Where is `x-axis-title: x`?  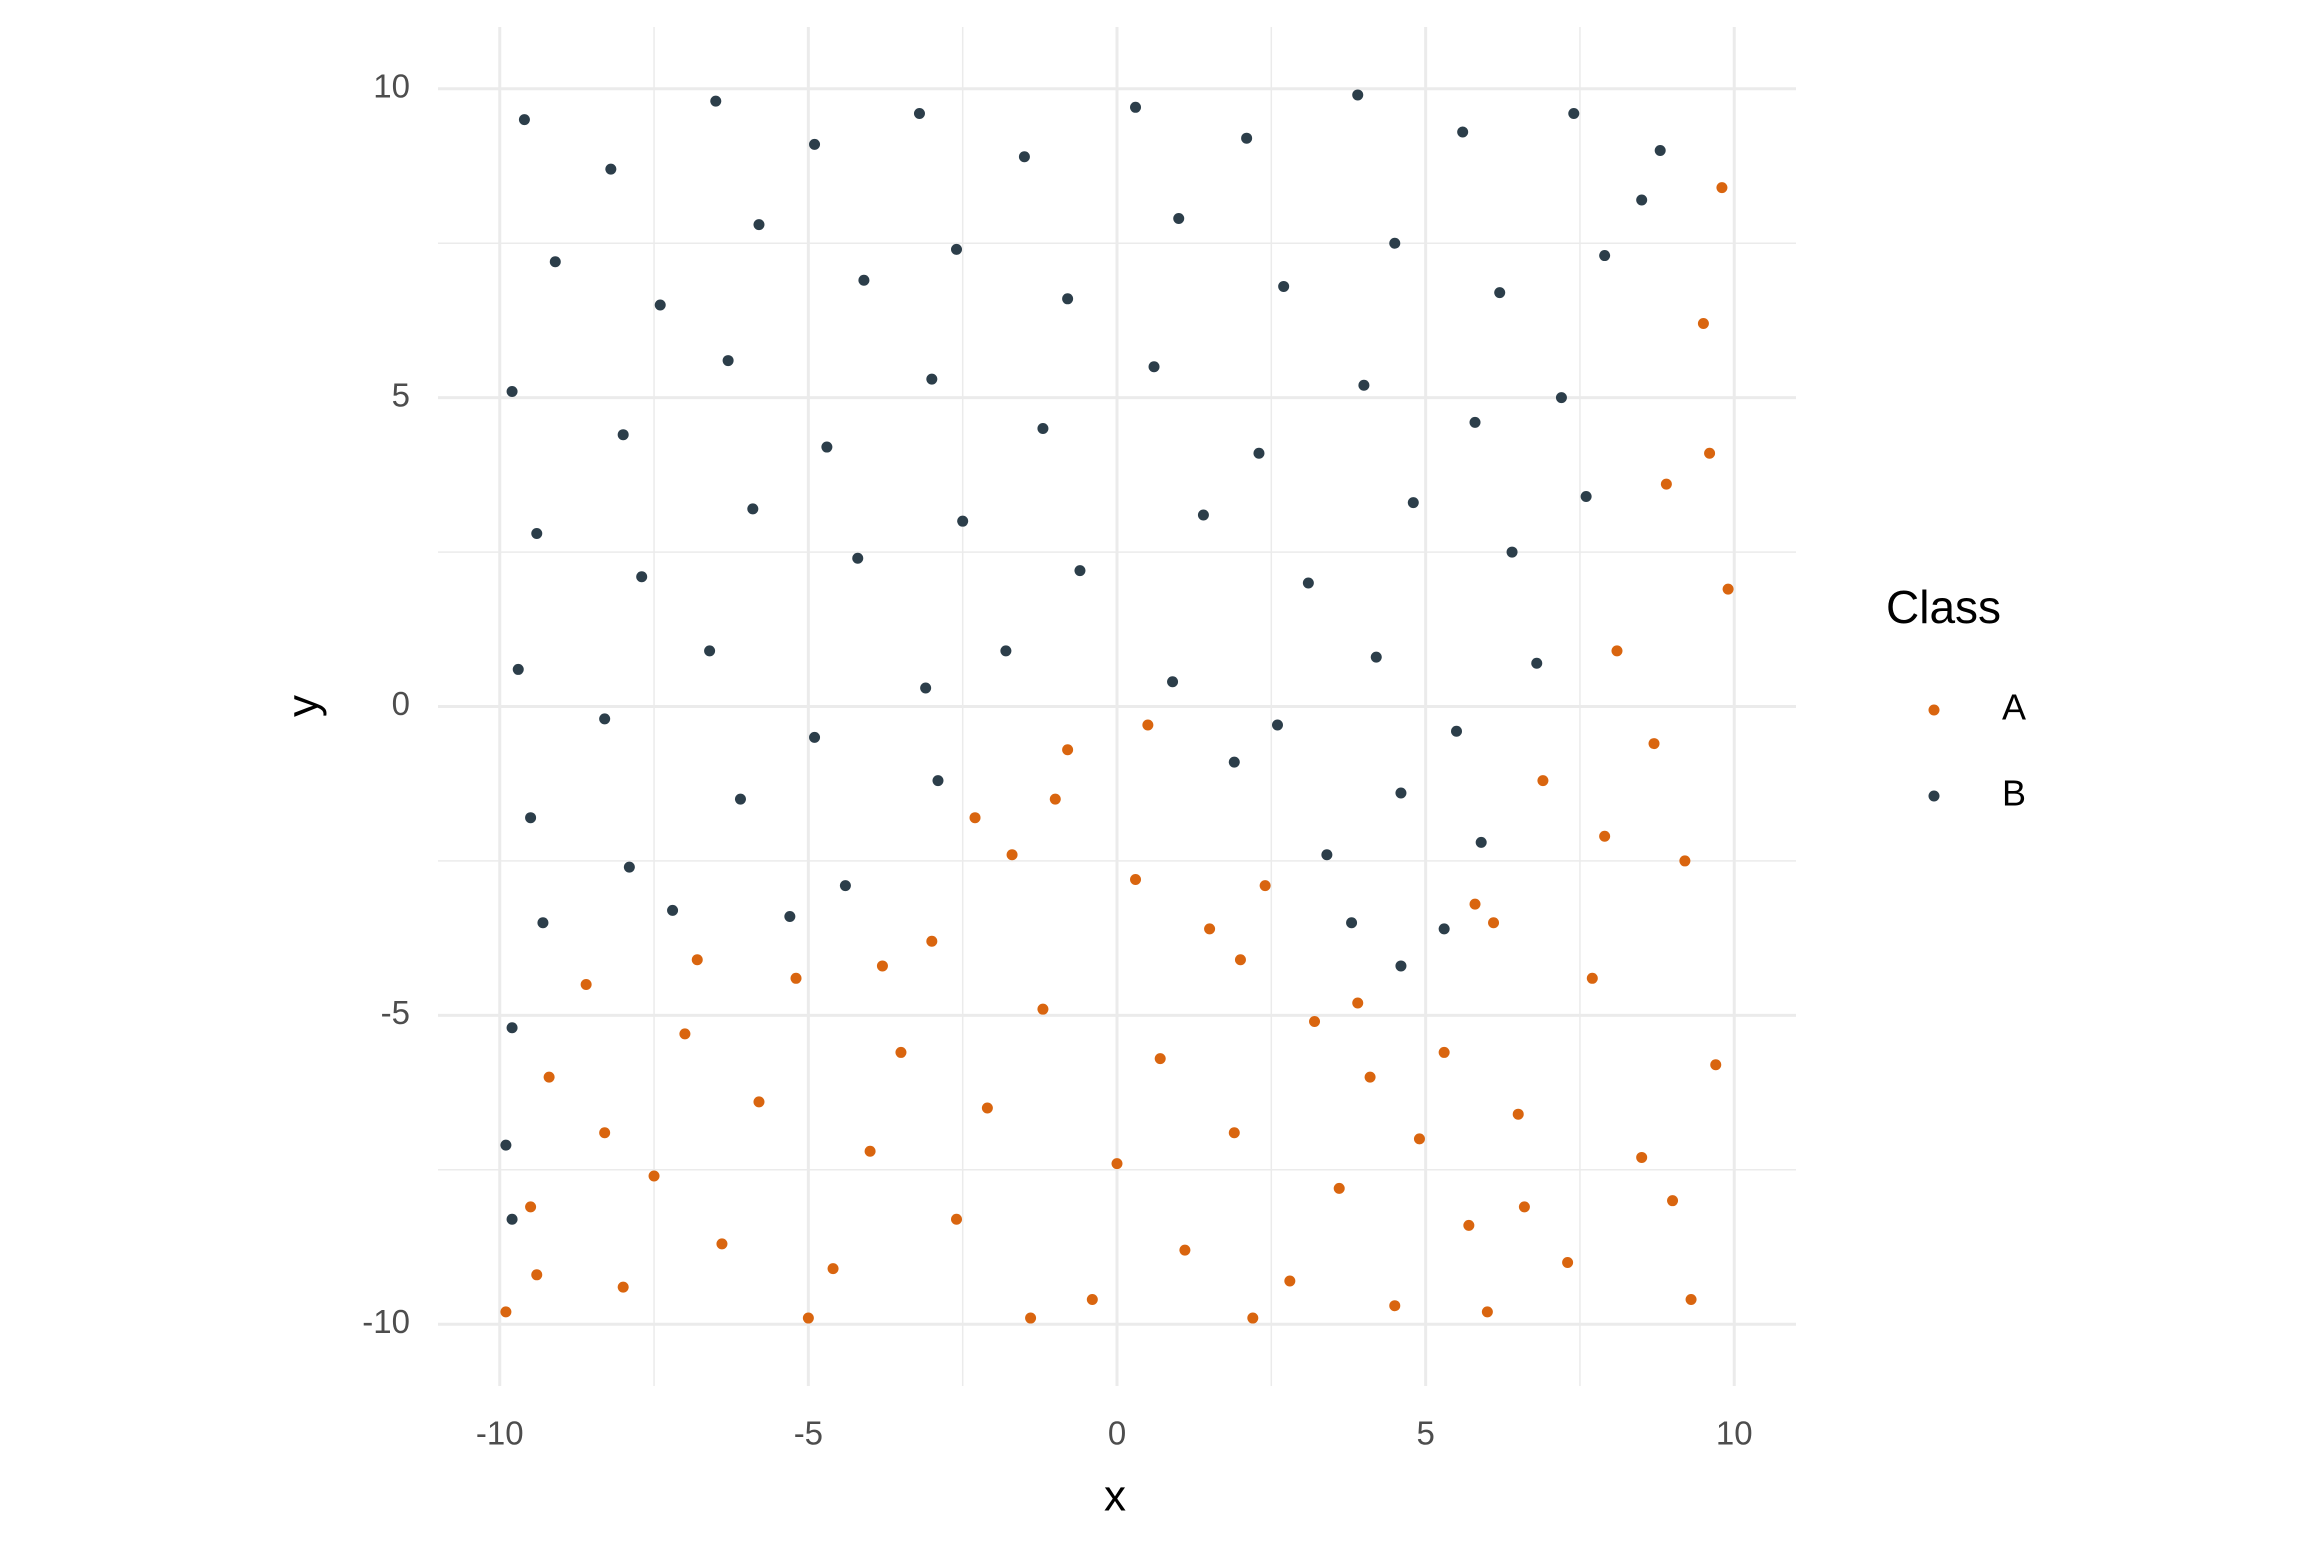 x-axis-title: x is located at coordinates (1115, 1496).